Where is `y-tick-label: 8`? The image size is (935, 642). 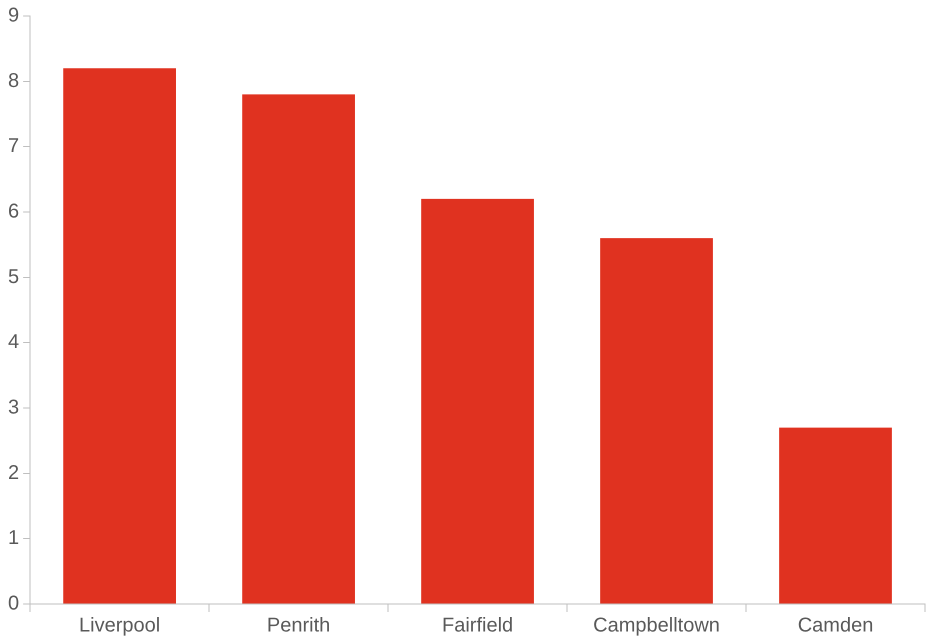 y-tick-label: 8 is located at coordinates (14, 81).